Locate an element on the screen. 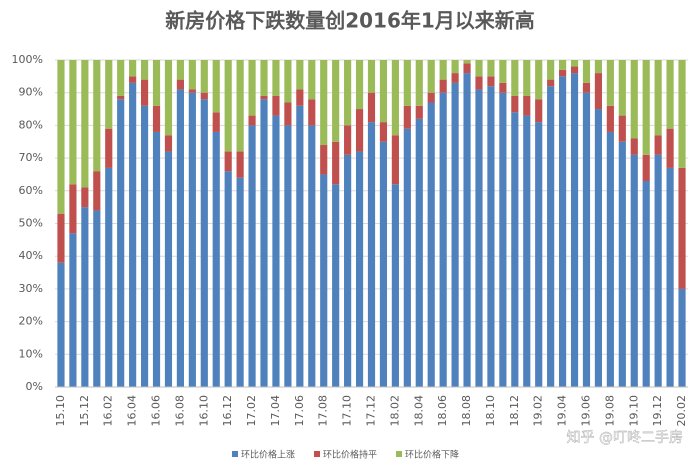 The height and width of the screenshot is (468, 700). x-tick-label: 19.08 is located at coordinates (609, 411).